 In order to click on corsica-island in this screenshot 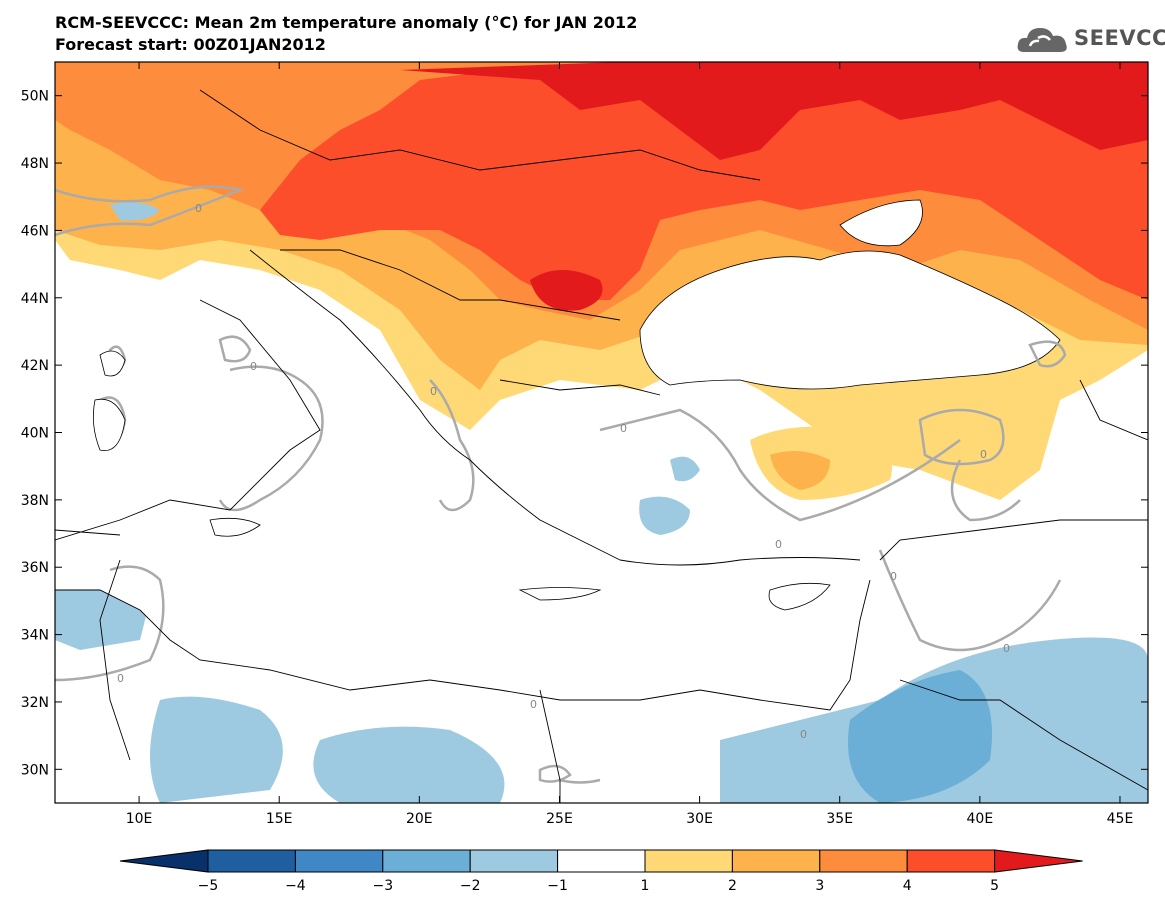, I will do `click(112, 363)`.